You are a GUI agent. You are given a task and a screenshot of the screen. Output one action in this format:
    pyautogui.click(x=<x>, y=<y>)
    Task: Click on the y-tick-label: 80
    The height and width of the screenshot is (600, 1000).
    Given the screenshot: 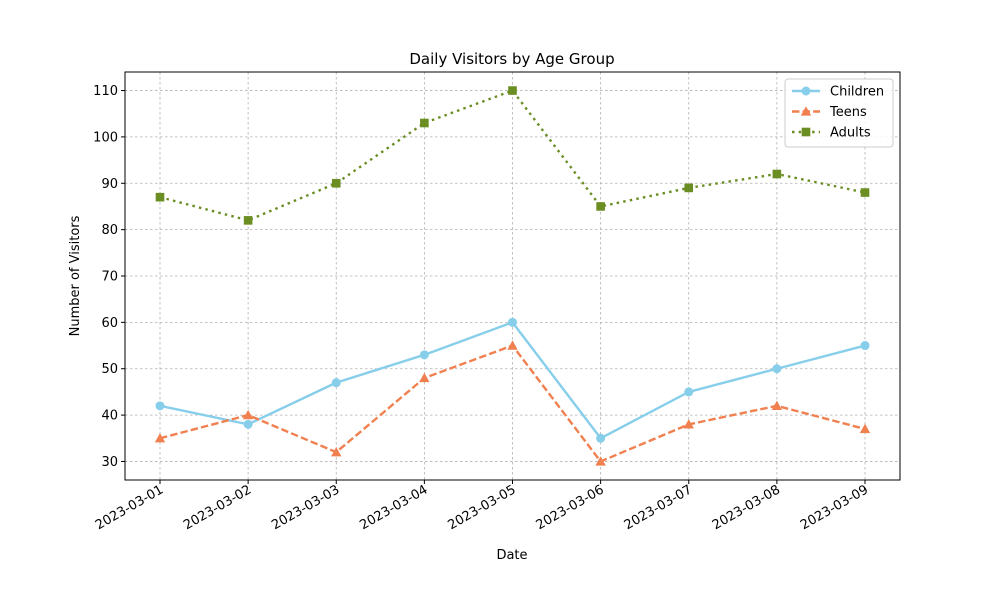 What is the action you would take?
    pyautogui.click(x=109, y=230)
    